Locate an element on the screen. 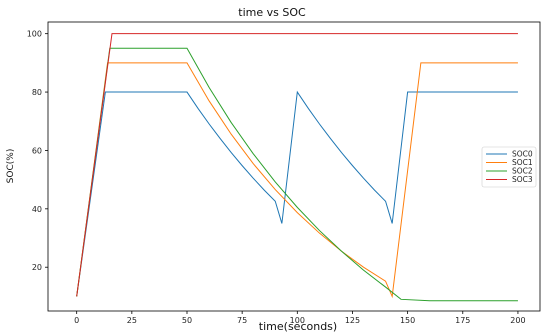  legend-box is located at coordinates (509, 167).